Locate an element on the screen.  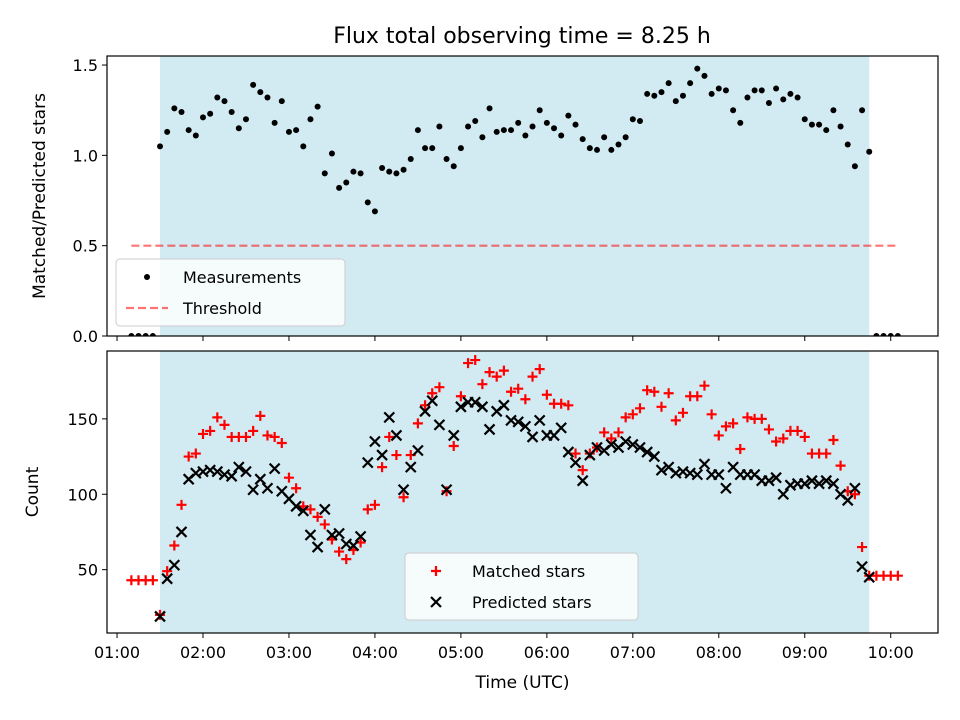
x-tick-label: 02:00 is located at coordinates (203, 652).